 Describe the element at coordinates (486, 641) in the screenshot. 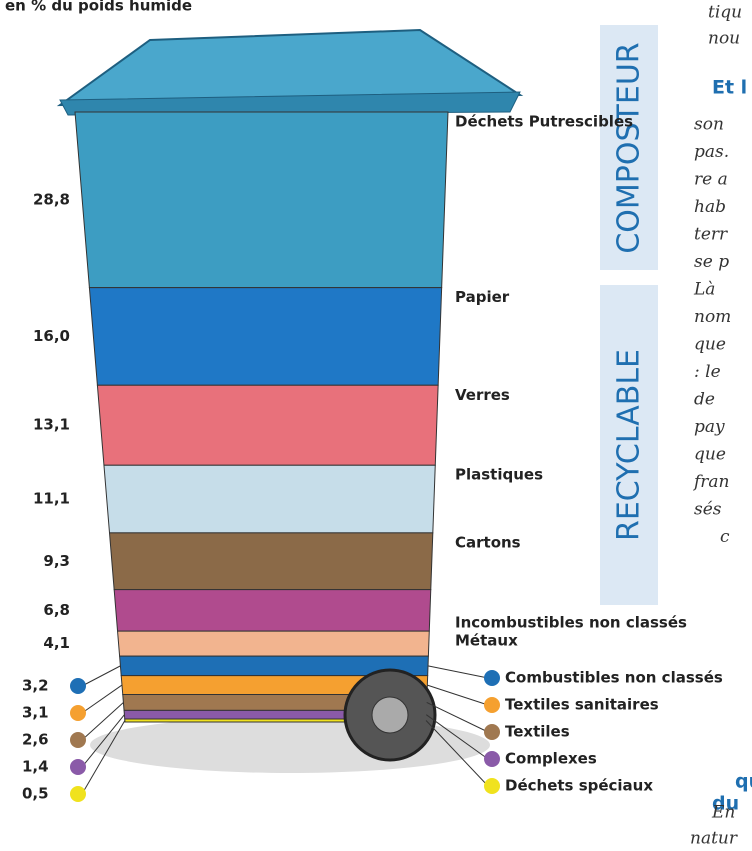

I see `layer-label: Métaux` at that location.